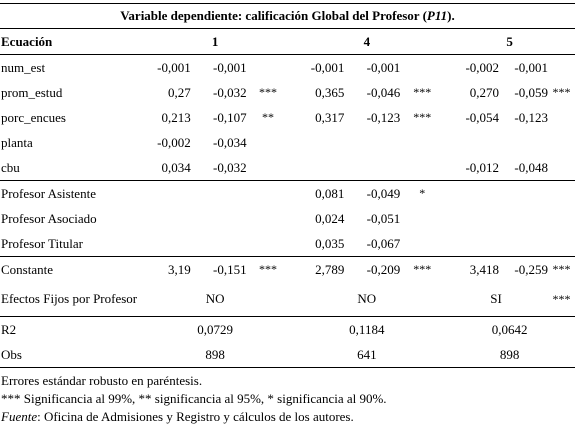 The image size is (575, 426). I want to click on table-row: planta -0,002 -0,034, so click(287, 142).